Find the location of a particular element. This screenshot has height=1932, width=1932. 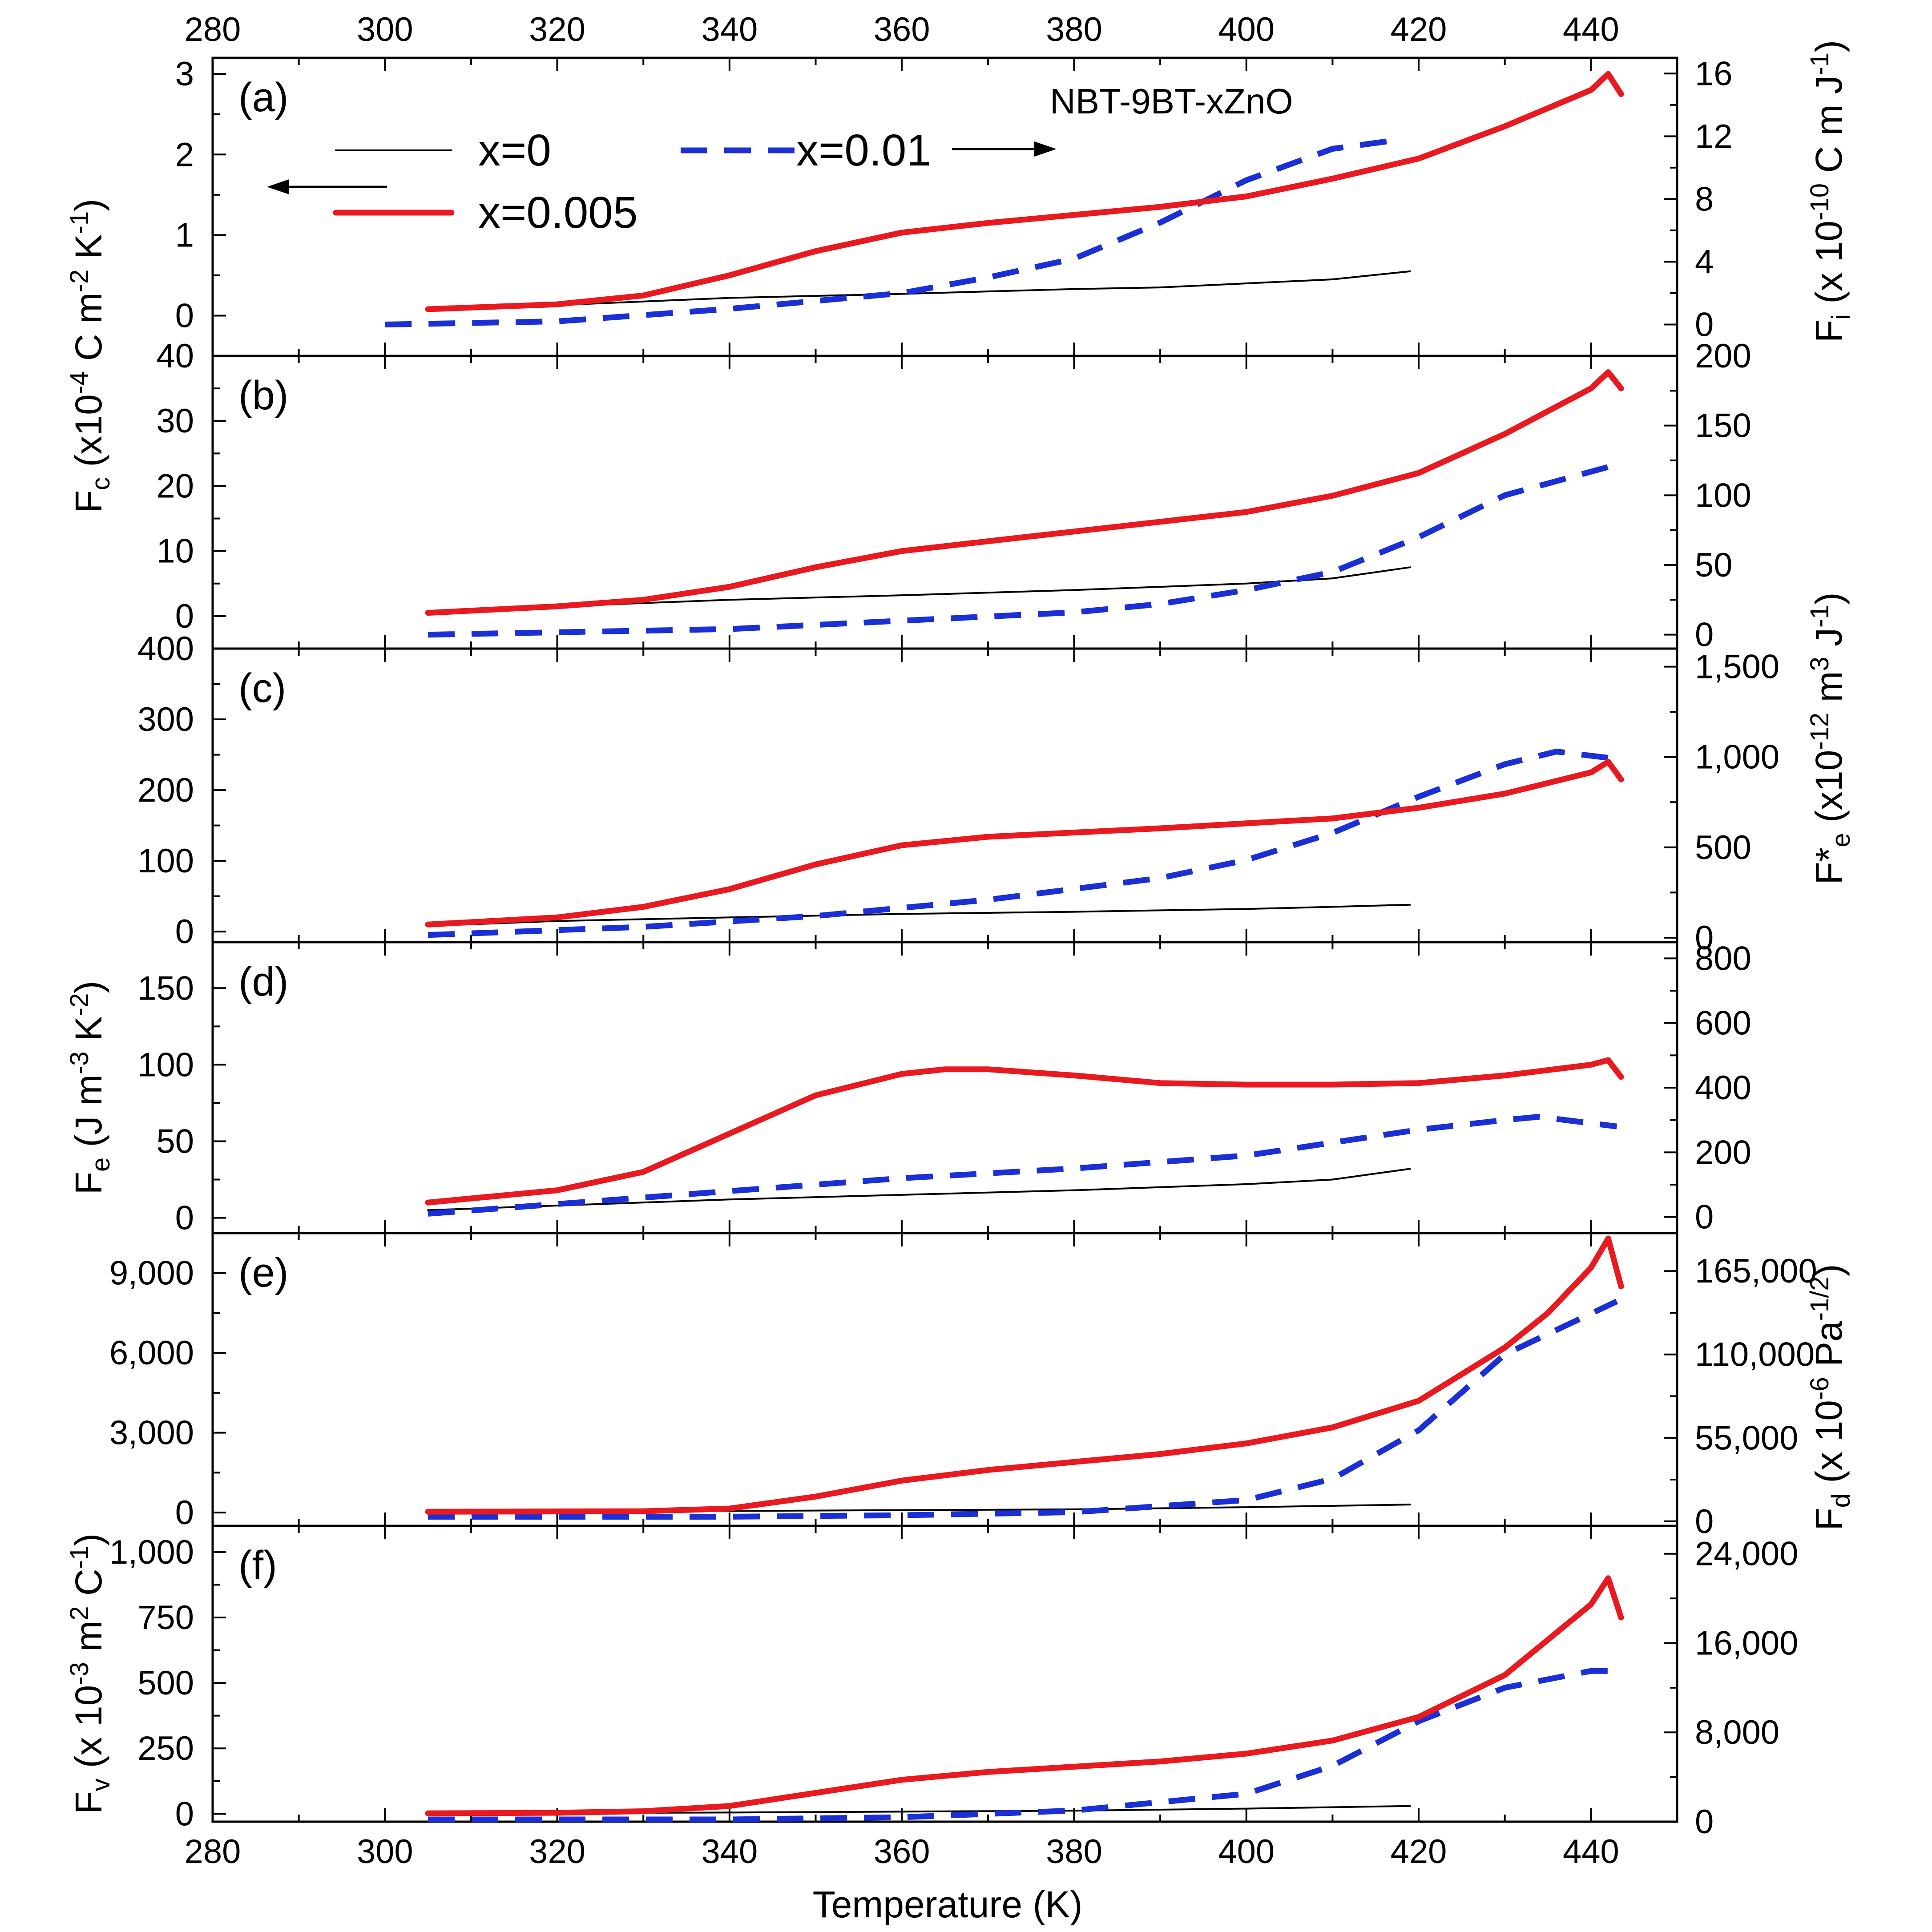

panel-label: (c) is located at coordinates (262, 689).